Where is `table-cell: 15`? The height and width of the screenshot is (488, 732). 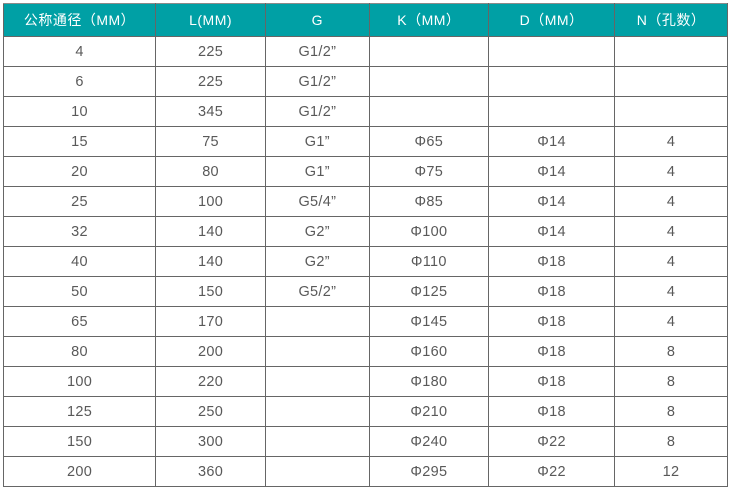 table-cell: 15 is located at coordinates (79, 141).